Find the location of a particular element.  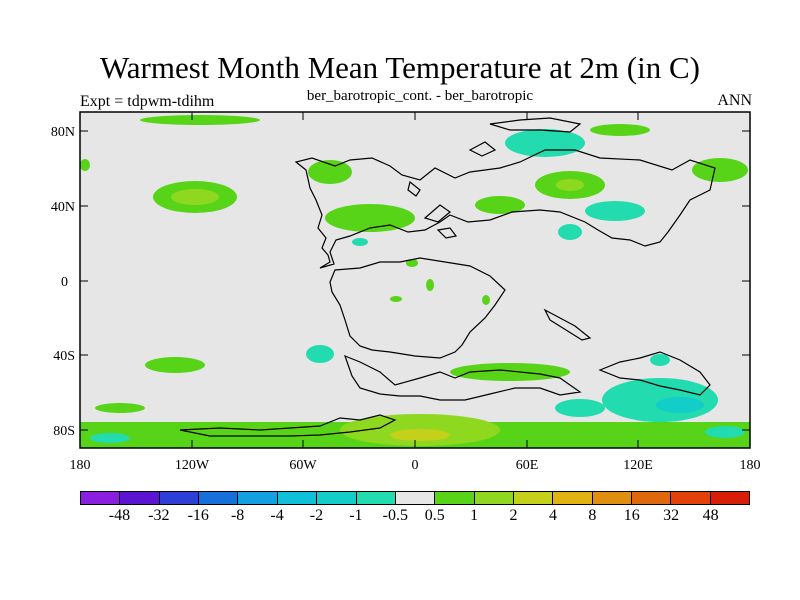

lon-tick-label: 0 is located at coordinates (415, 465).